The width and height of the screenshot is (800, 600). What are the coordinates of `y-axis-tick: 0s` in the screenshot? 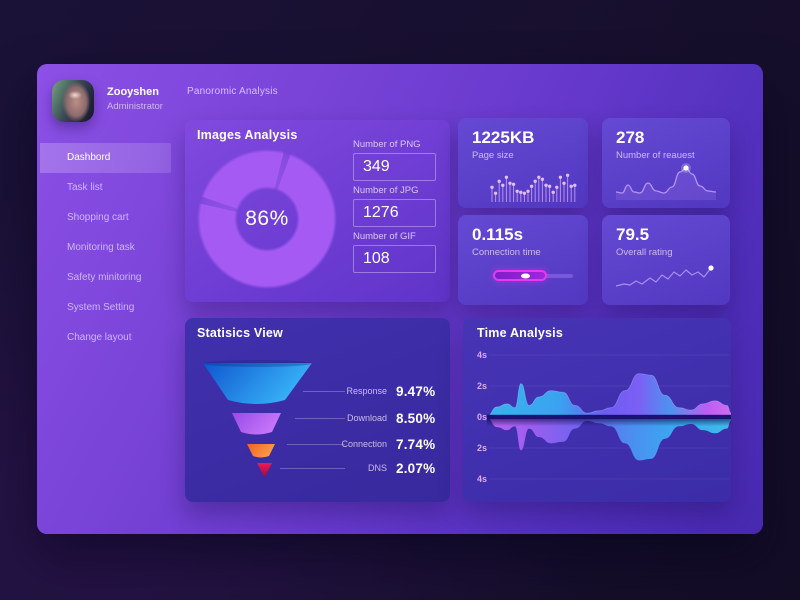 It's located at (481, 417).